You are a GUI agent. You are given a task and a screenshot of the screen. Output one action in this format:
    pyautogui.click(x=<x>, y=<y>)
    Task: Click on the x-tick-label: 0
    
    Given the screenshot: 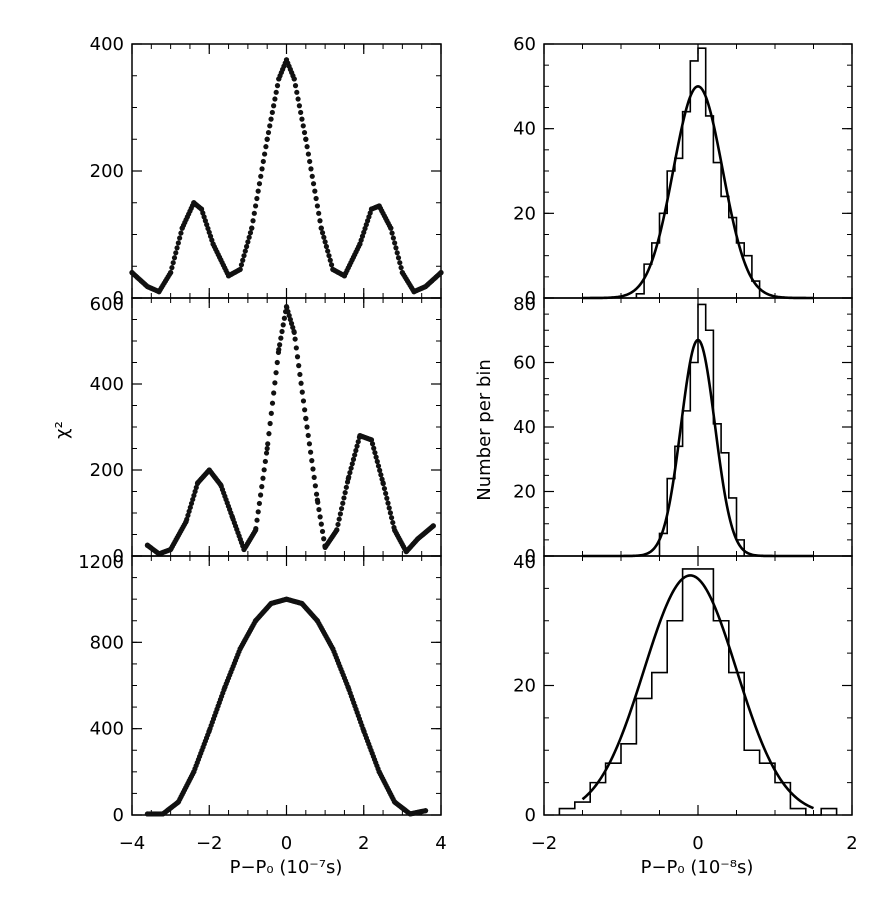 What is the action you would take?
    pyautogui.click(x=697, y=843)
    